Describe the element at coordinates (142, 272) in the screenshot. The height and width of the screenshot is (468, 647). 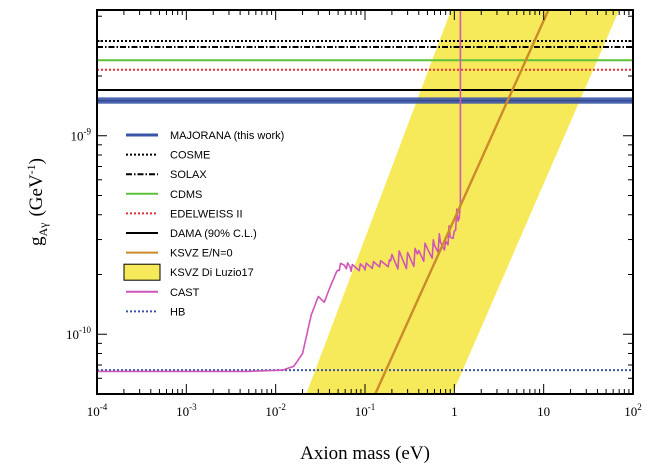
I see `legend-swatch-ksvz-di-luzio17` at that location.